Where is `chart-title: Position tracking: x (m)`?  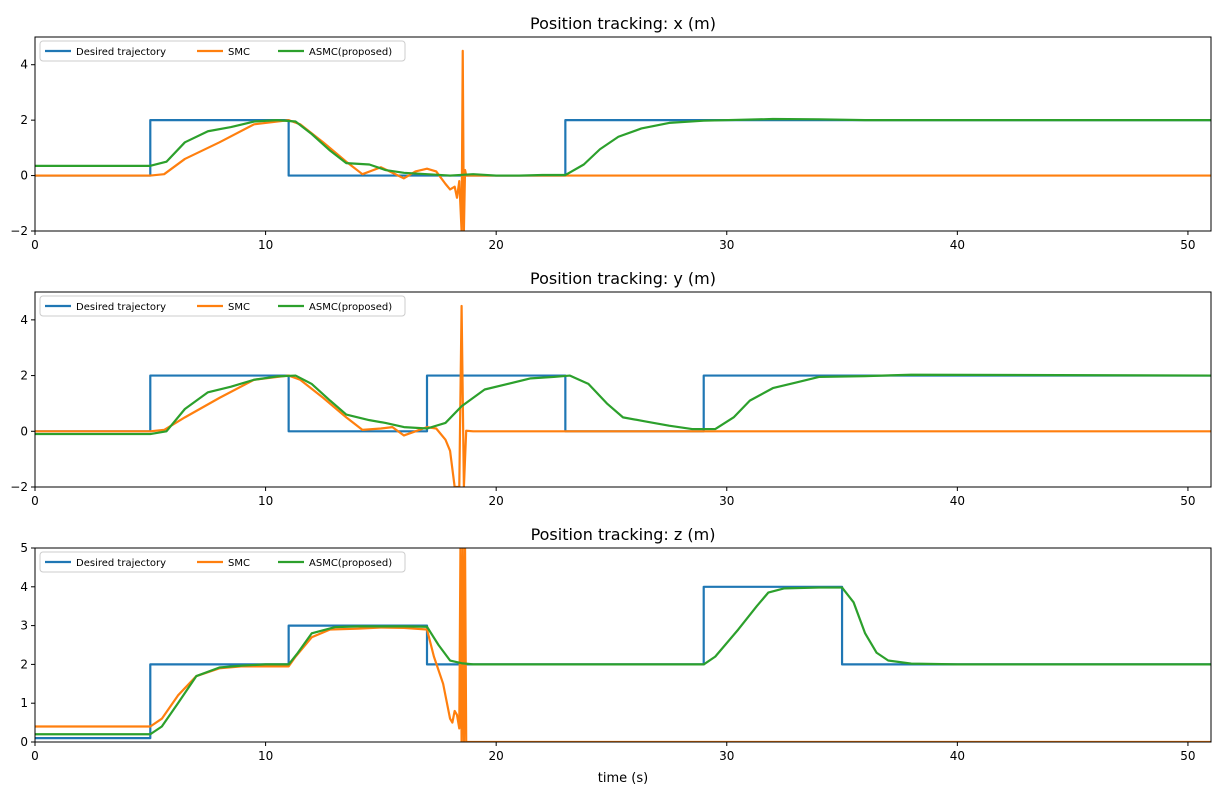
chart-title: Position tracking: x (m) is located at coordinates (623, 23).